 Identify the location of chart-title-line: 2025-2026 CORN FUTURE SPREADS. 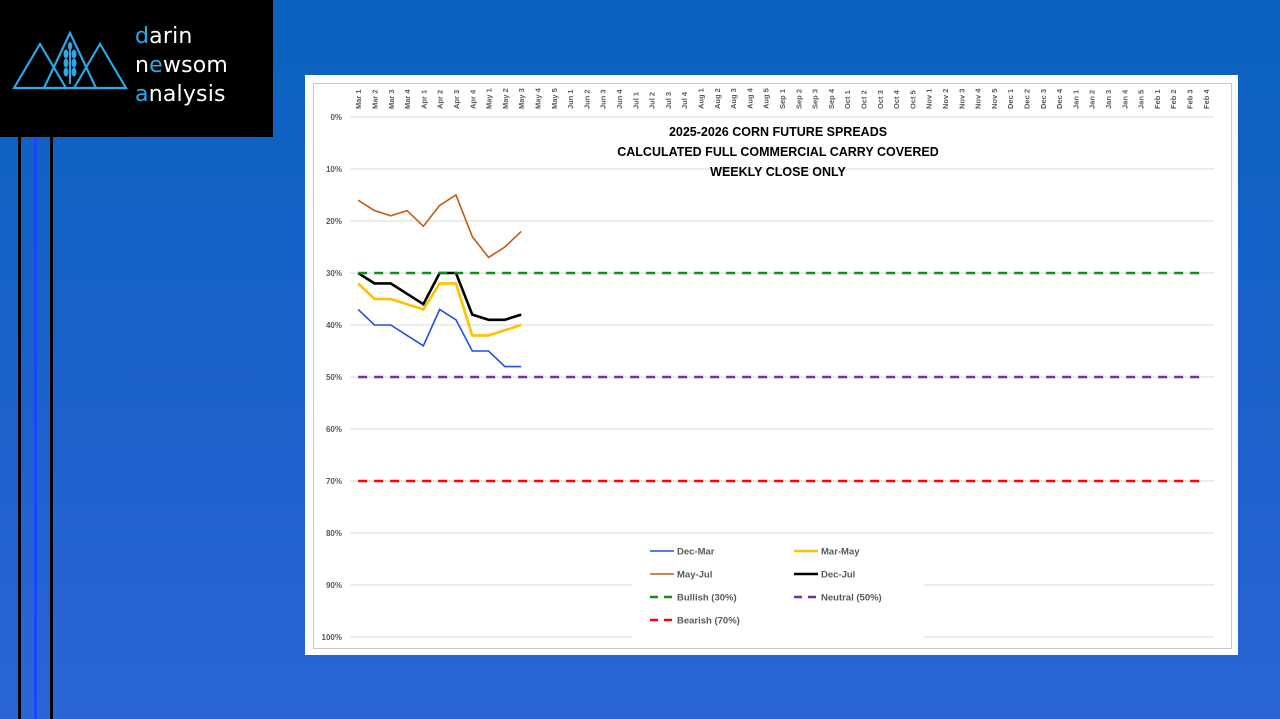
(778, 132).